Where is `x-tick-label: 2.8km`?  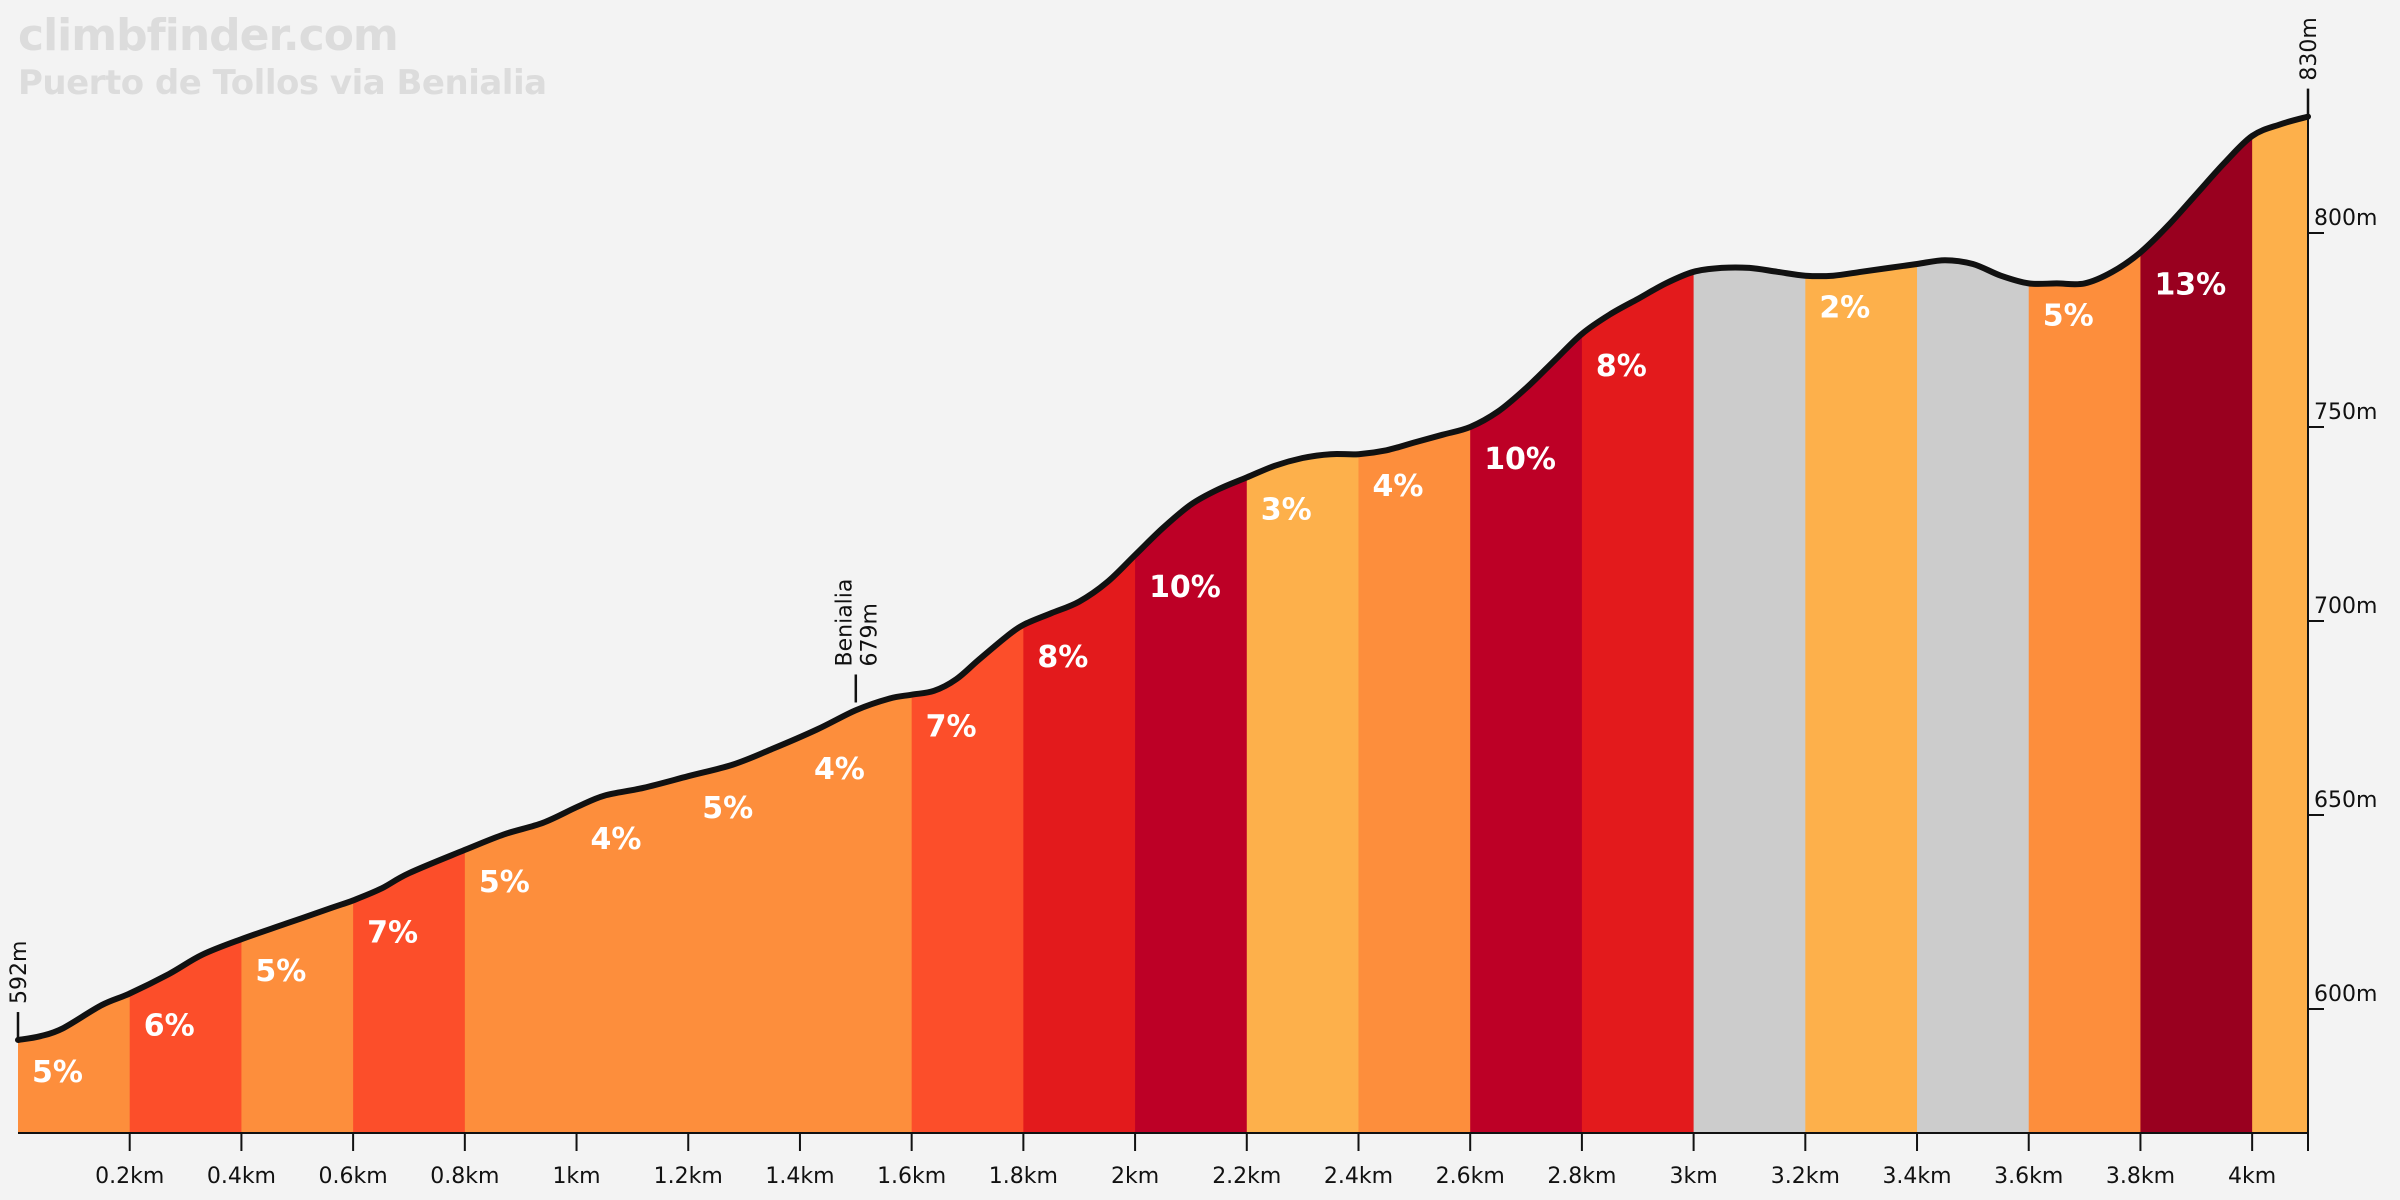
x-tick-label: 2.8km is located at coordinates (1581, 1176).